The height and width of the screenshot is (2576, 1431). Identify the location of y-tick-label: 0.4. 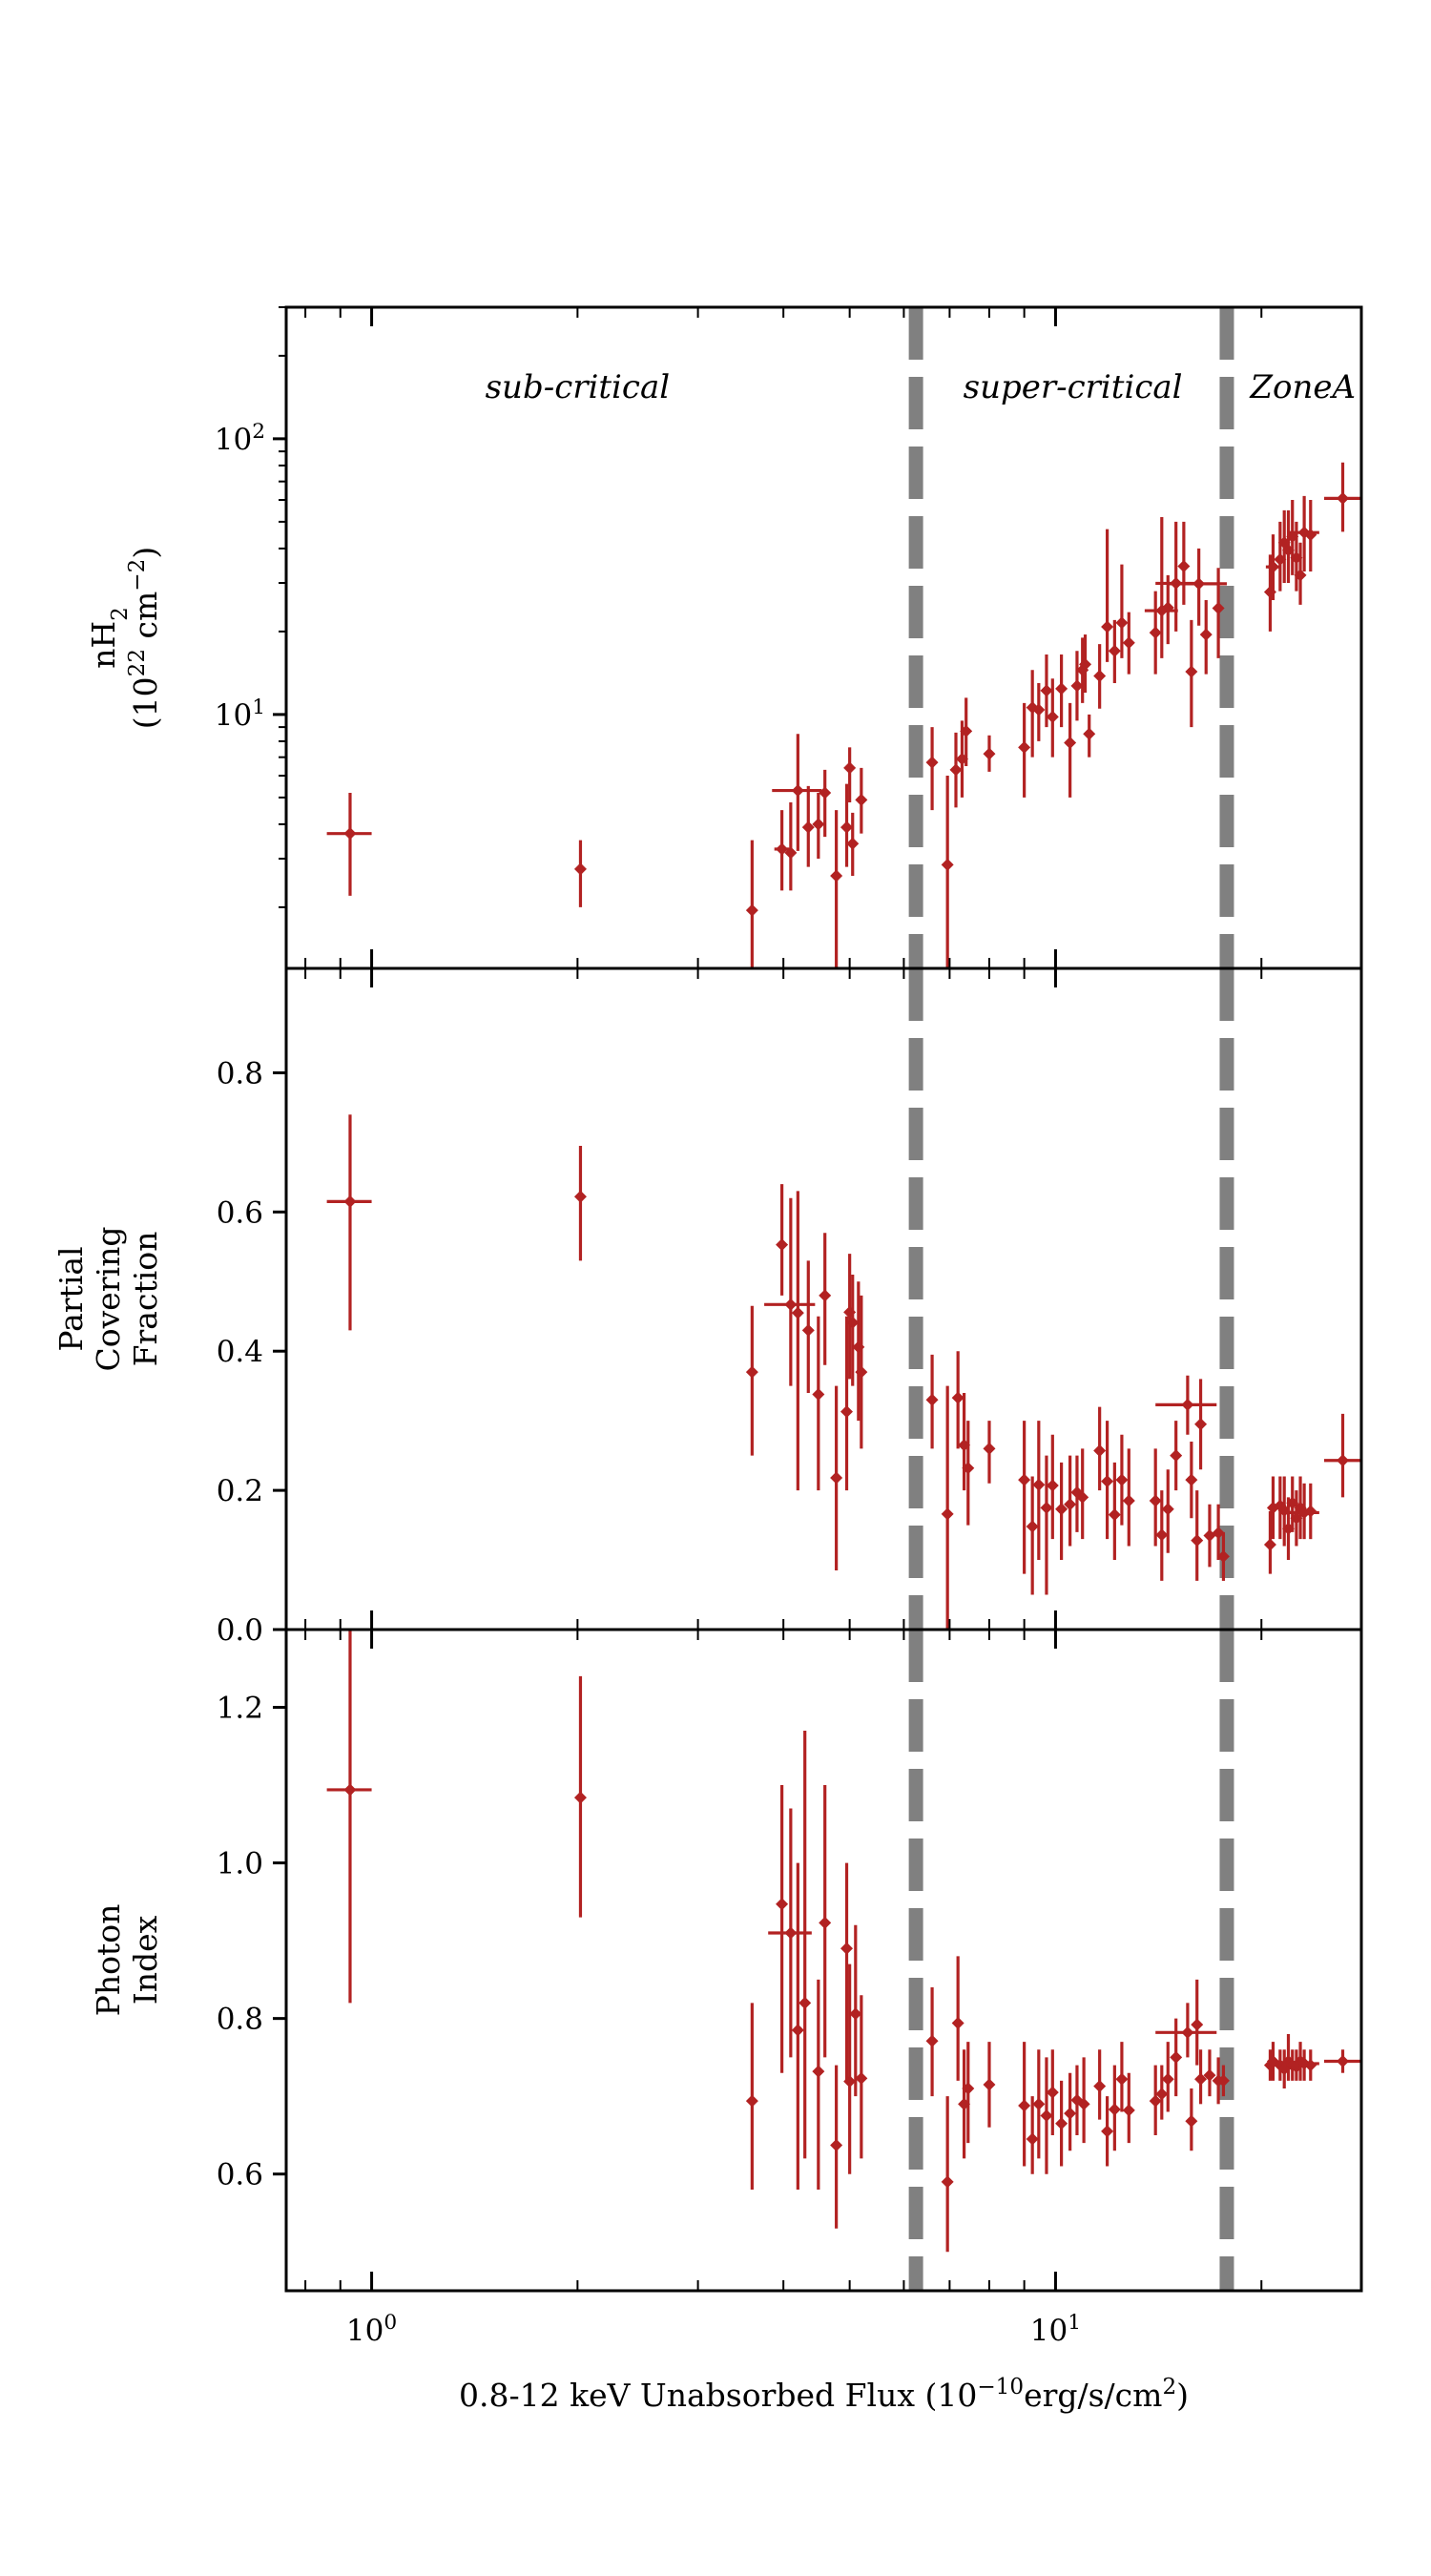
(240, 1352).